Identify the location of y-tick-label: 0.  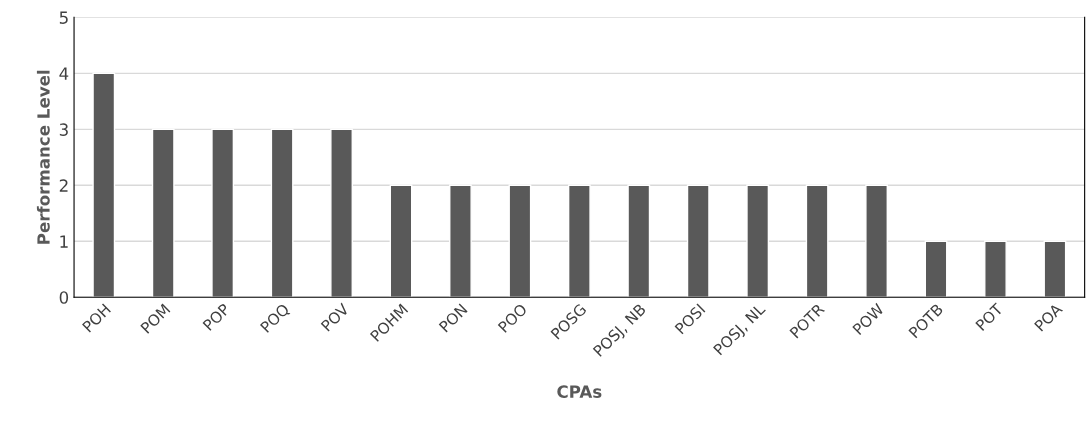
(64, 297).